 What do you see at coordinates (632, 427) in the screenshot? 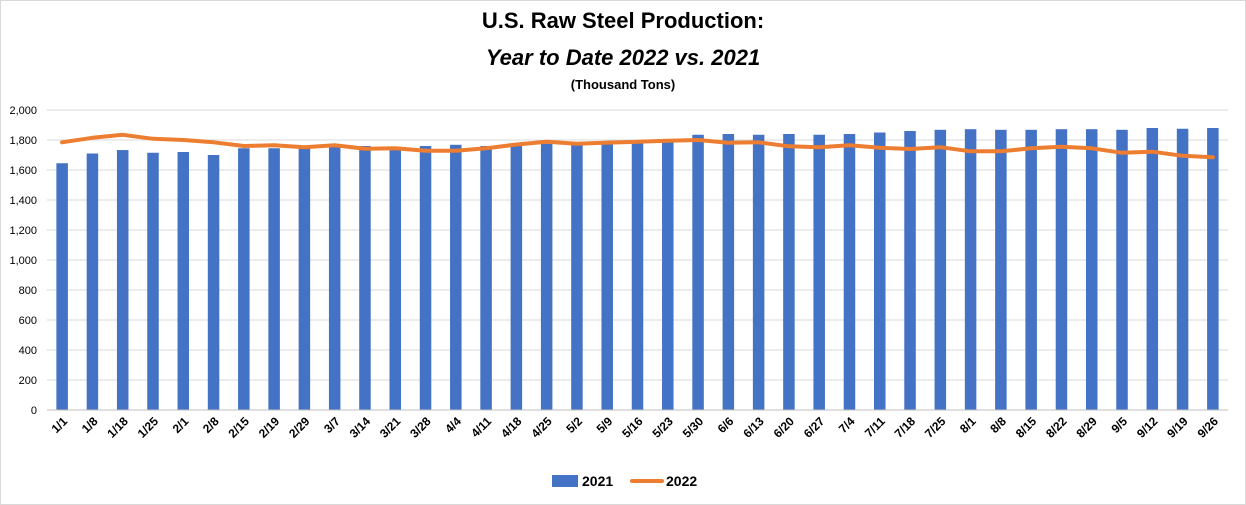
I see `x-tick-label: 5/16` at bounding box center [632, 427].